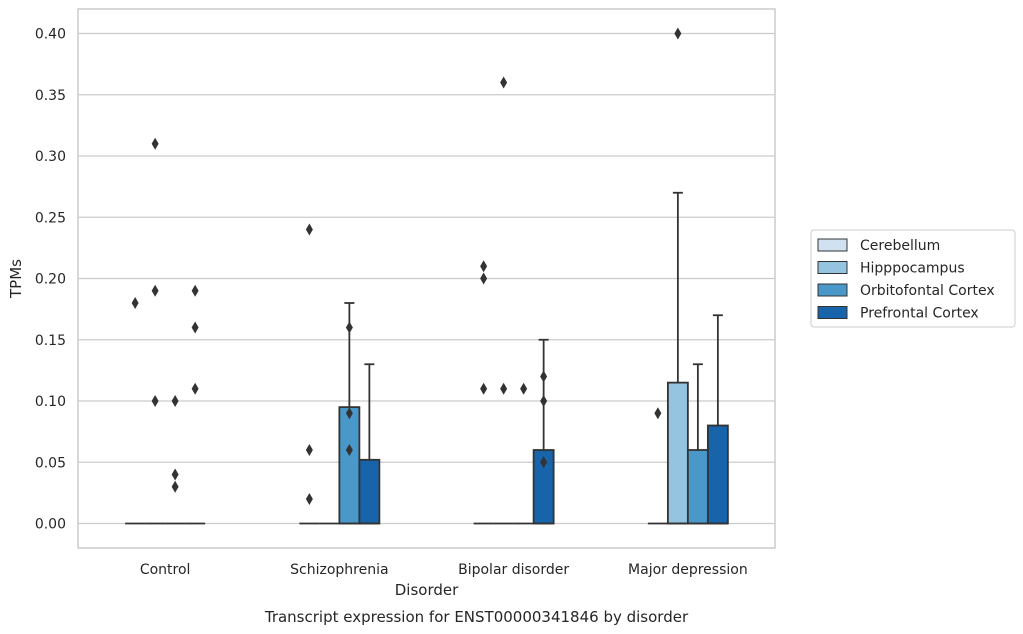 The height and width of the screenshot is (634, 1023). I want to click on y-axis-ticks: 0.00 0.05 0.10 0.15 0.20 0.25 0.30 0.35 0.40, so click(50, 280).